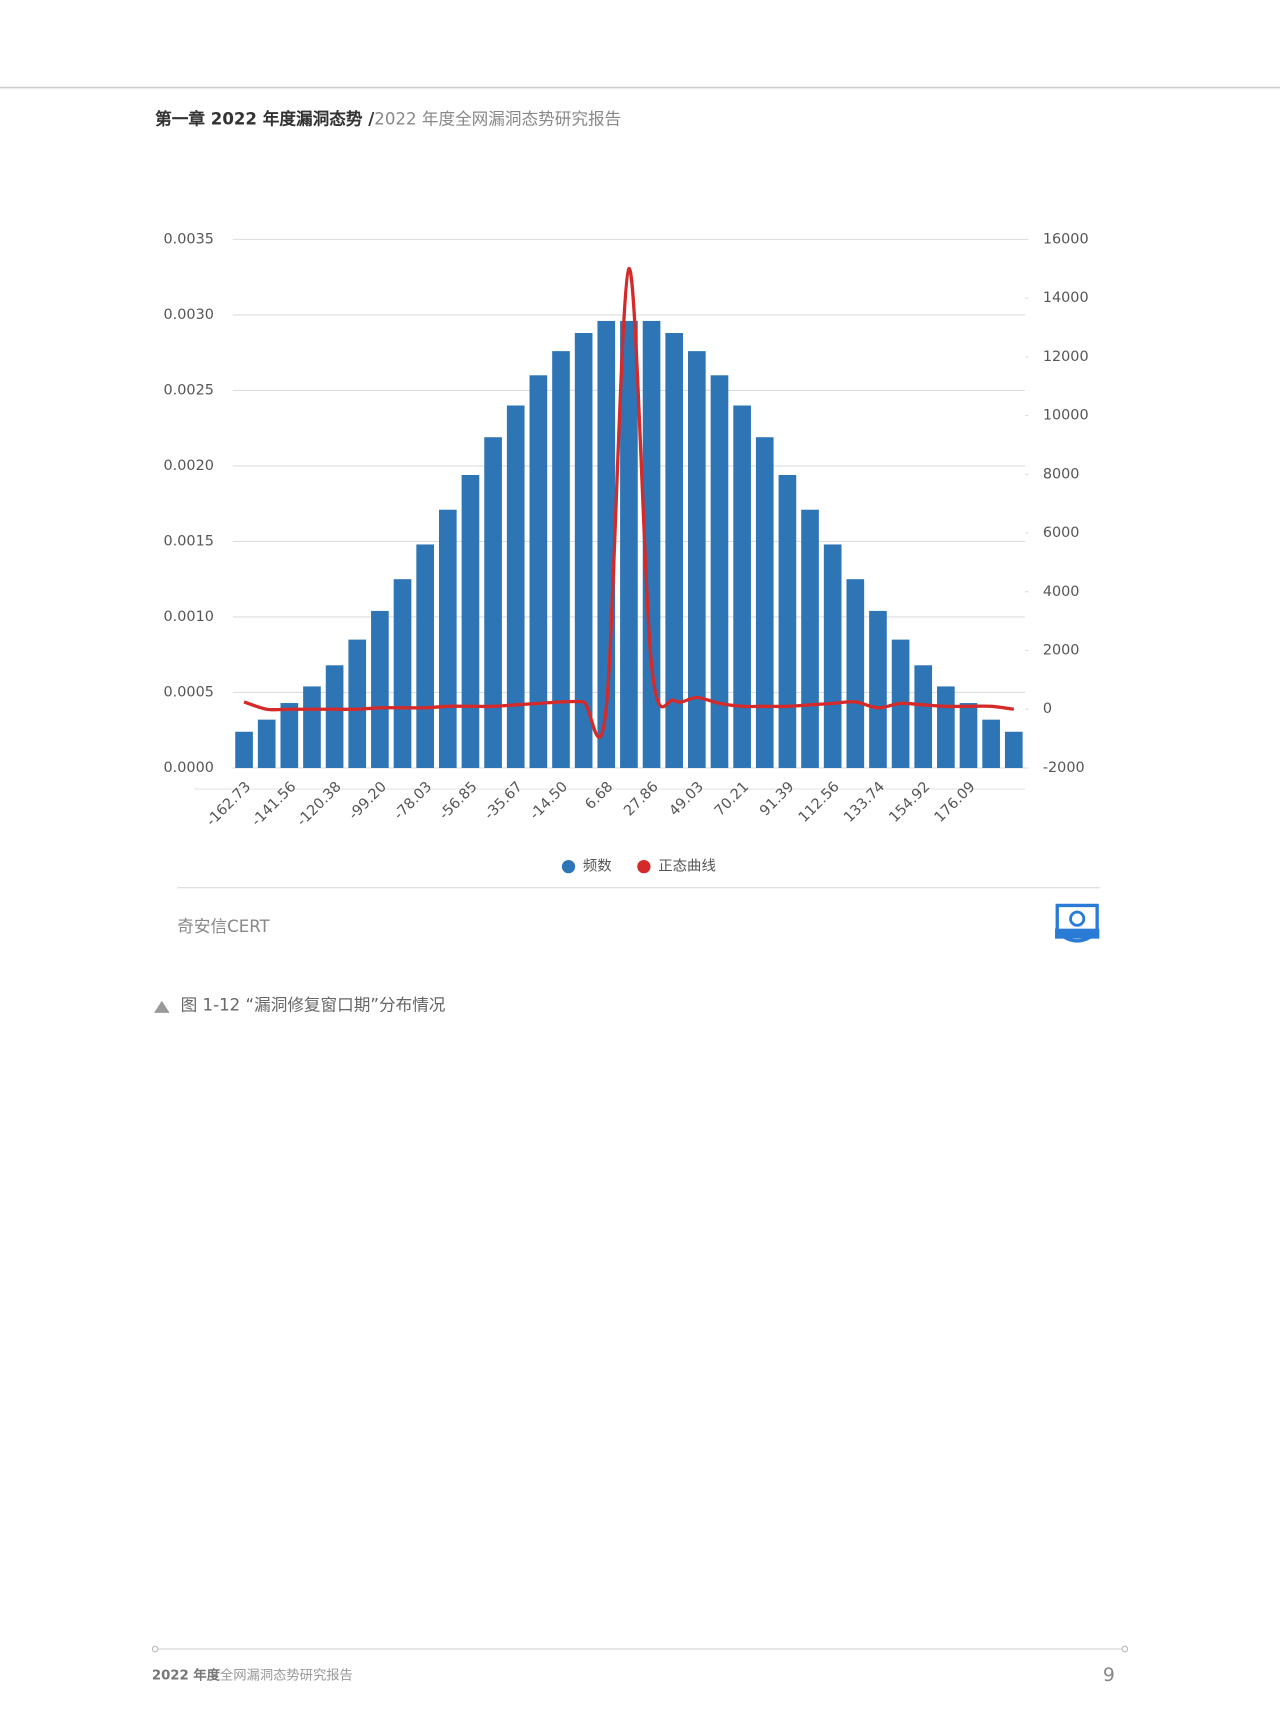  Describe the element at coordinates (1061, 474) in the screenshot. I see `y2-tick-label: 8000` at that location.